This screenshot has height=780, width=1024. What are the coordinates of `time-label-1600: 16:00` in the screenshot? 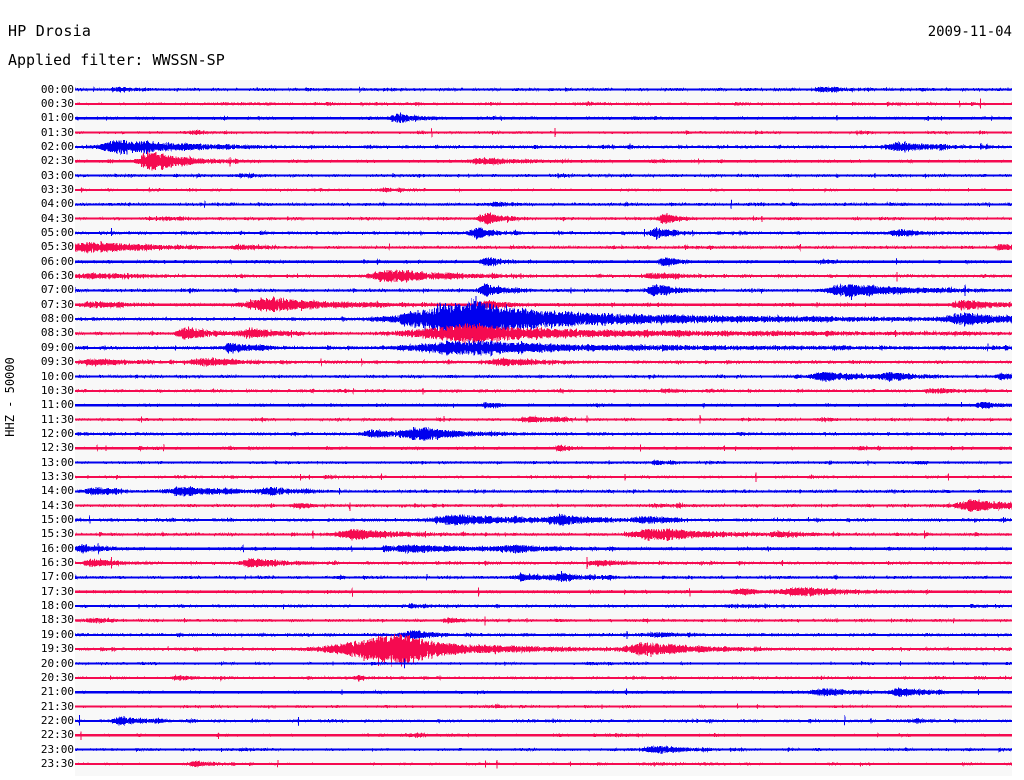 It's located at (57, 548).